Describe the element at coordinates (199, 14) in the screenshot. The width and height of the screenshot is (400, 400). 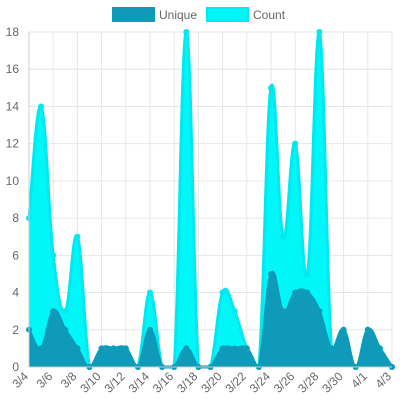
I see `legend: Unique Count` at that location.